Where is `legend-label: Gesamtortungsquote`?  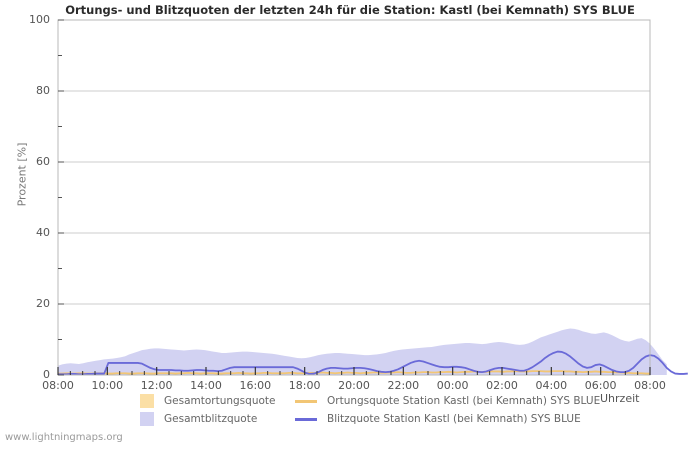 legend-label: Gesamtortungsquote is located at coordinates (220, 401).